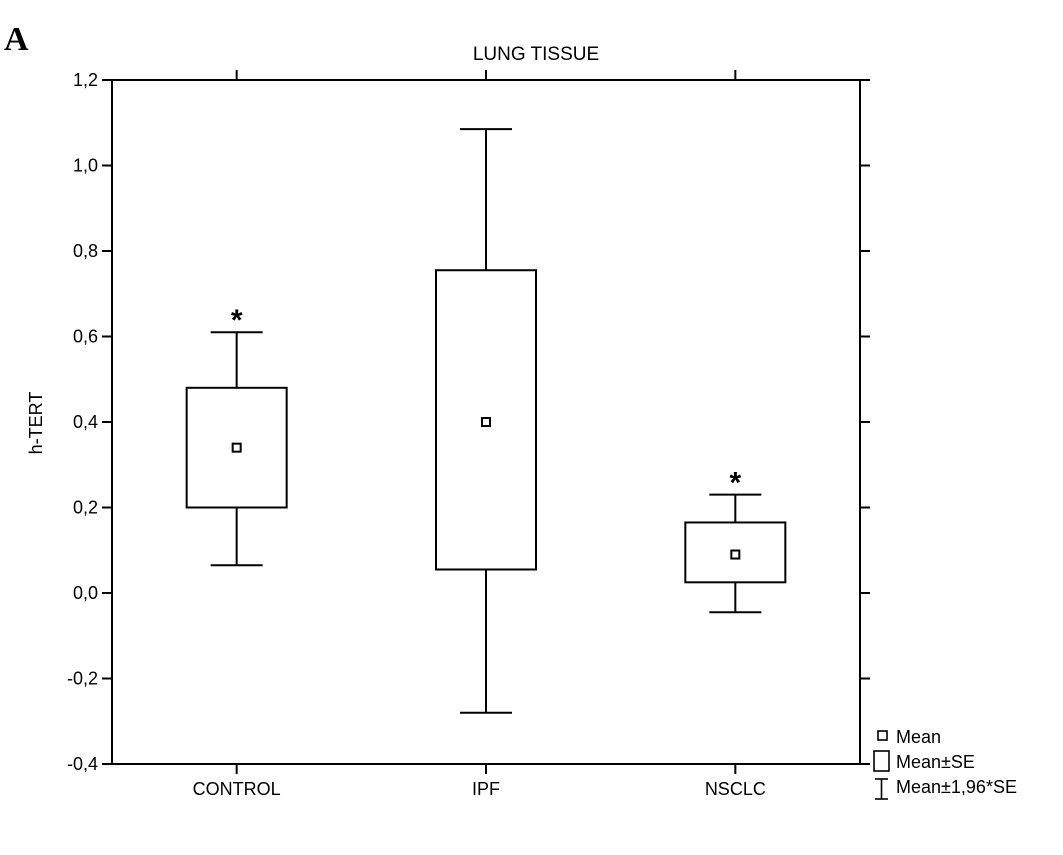 The image size is (1063, 855). I want to click on y-axis-label: h-TERT, so click(36, 423).